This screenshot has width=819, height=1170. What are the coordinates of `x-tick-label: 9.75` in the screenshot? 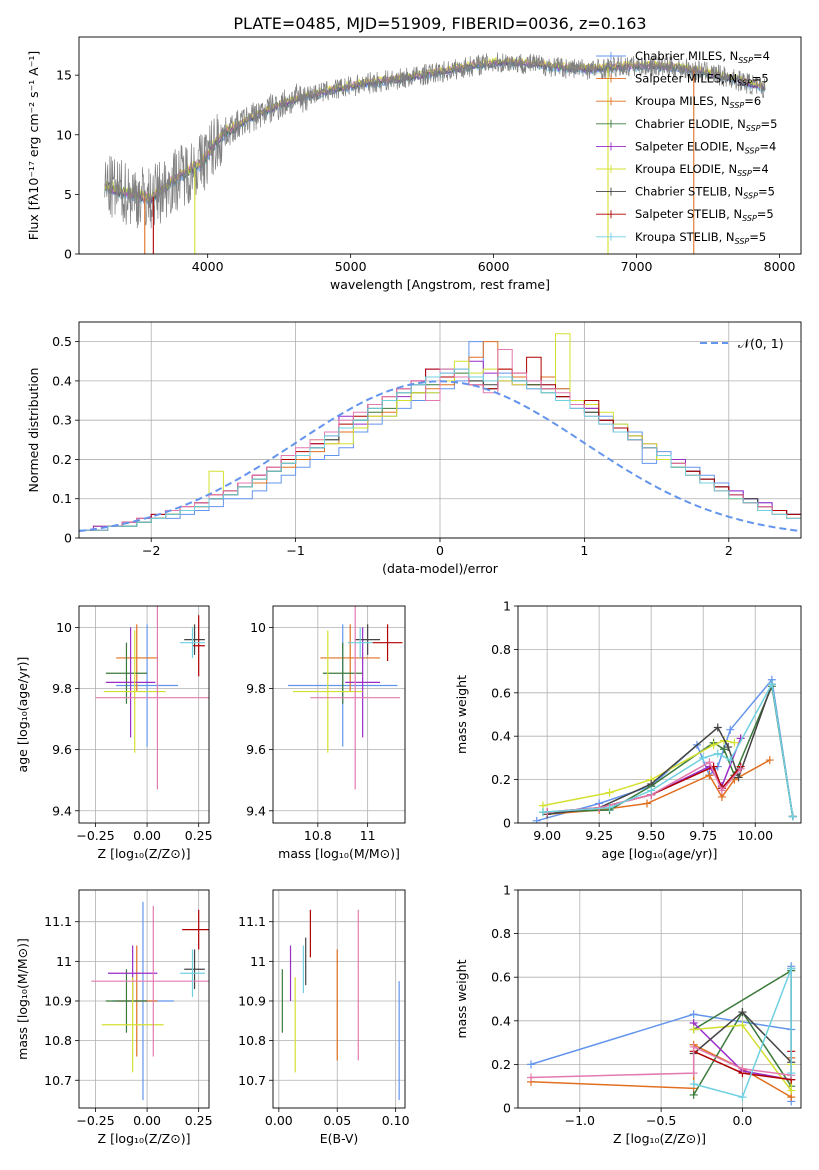 It's located at (703, 835).